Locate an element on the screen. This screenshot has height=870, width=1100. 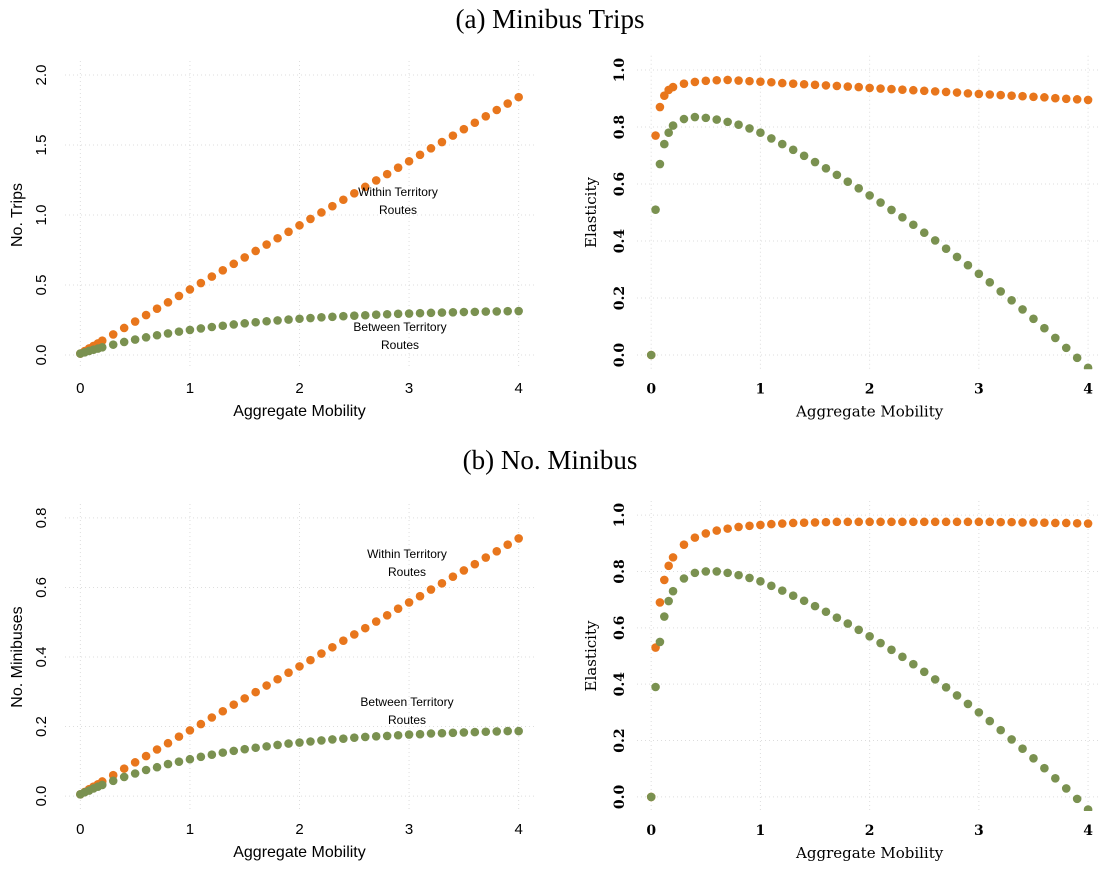
x-tick-label: 0 is located at coordinates (80, 829).